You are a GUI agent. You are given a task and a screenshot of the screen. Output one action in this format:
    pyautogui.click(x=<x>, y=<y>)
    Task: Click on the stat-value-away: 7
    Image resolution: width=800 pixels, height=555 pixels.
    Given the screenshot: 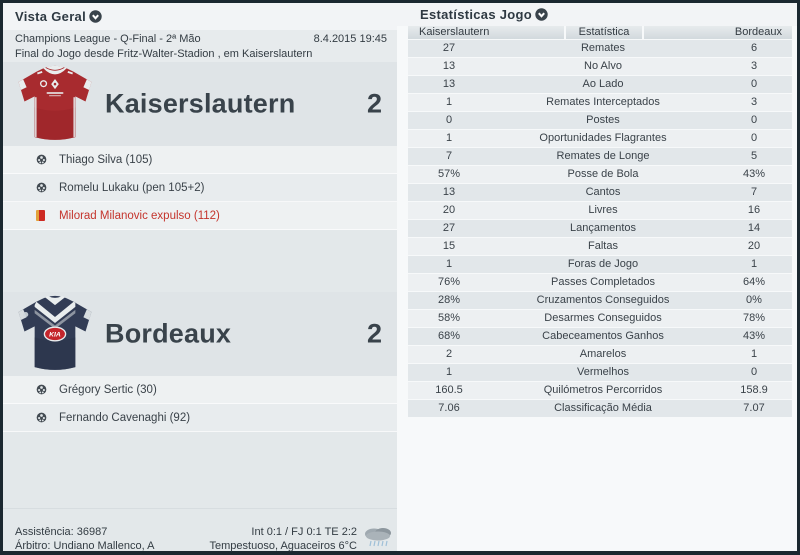 What is the action you would take?
    pyautogui.click(x=754, y=192)
    